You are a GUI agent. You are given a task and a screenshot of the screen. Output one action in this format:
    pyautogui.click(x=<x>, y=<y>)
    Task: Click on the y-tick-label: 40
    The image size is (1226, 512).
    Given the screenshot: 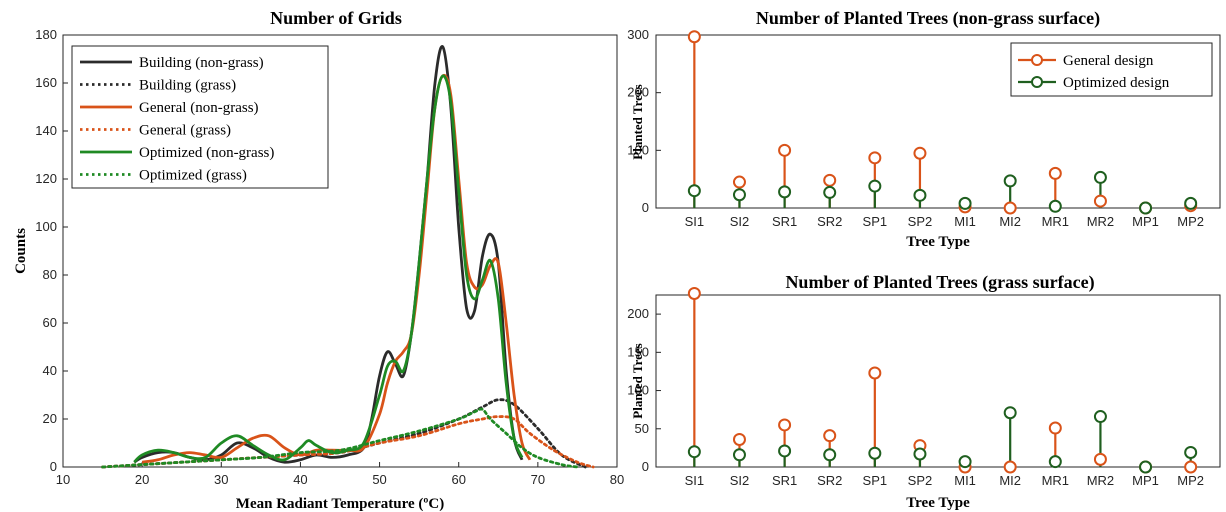 What is the action you would take?
    pyautogui.click(x=50, y=370)
    